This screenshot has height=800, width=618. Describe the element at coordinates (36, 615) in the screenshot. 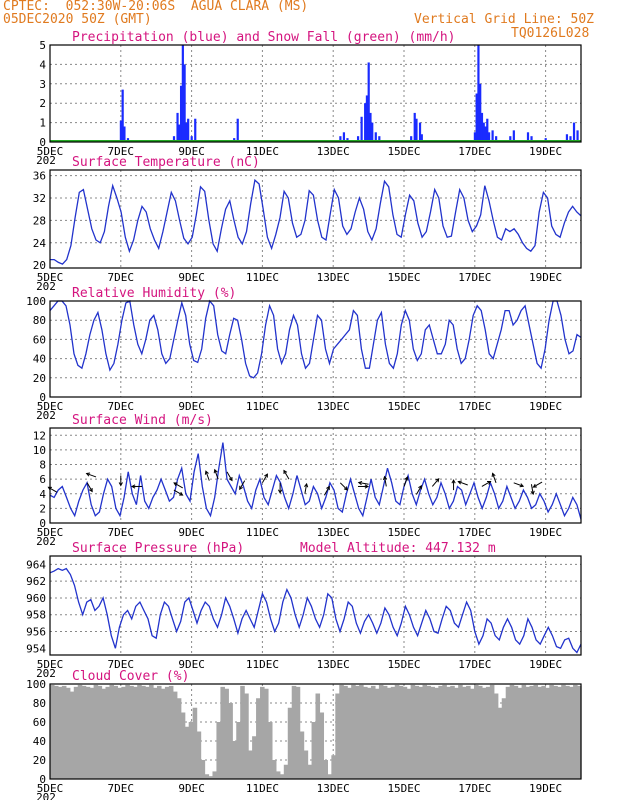

I see `pressure-ytick-label: 958` at that location.